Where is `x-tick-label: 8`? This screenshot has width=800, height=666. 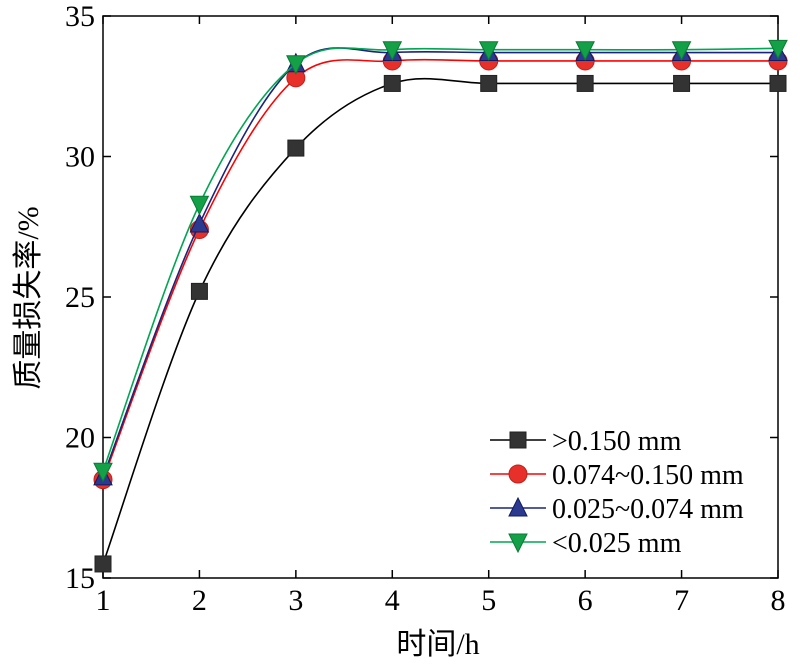
x-tick-label: 8 is located at coordinates (778, 600).